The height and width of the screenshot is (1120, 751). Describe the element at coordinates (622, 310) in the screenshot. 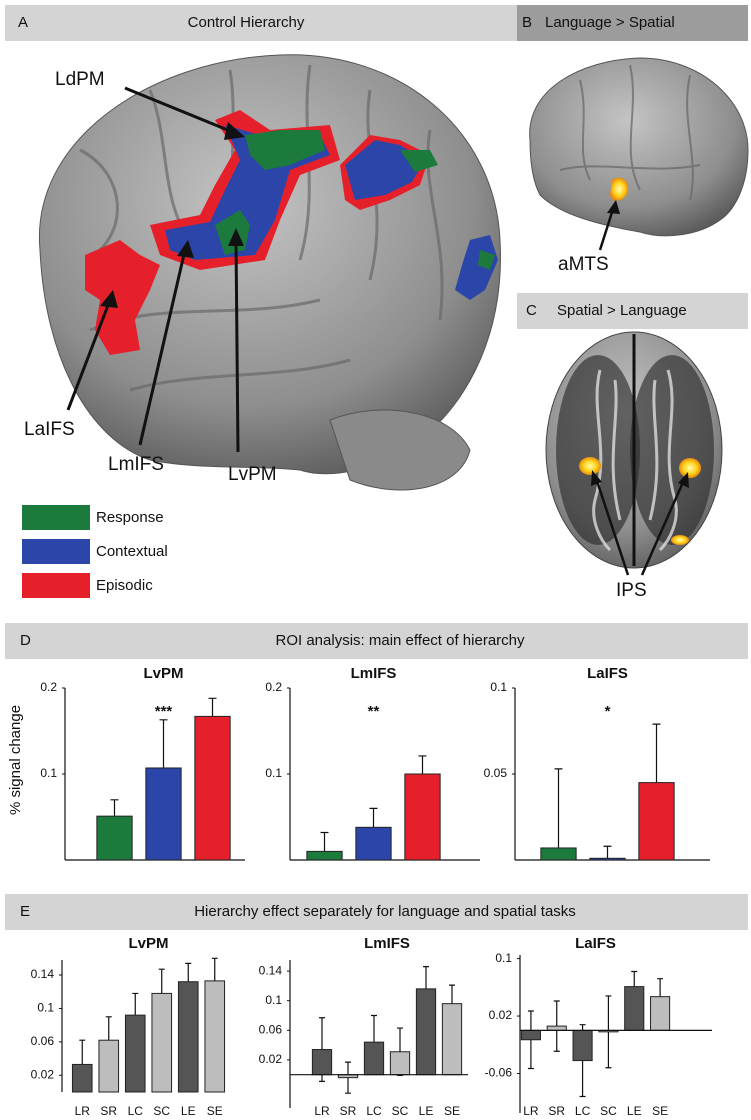

I see `panel-title: Spatial > Language` at that location.